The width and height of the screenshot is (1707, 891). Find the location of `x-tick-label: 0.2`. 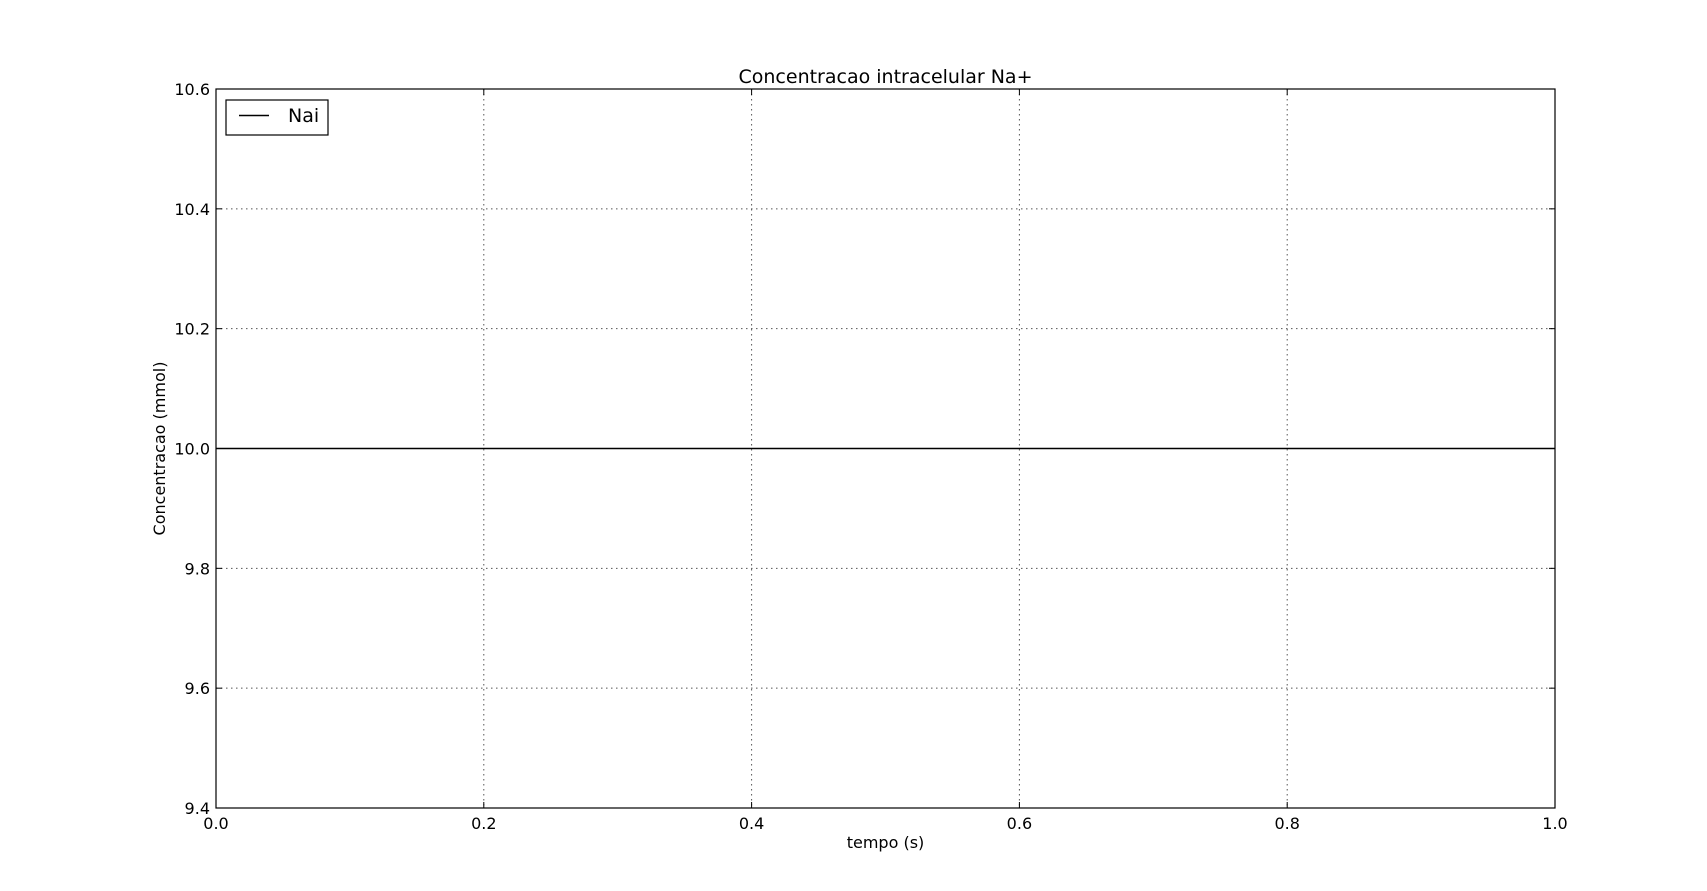

x-tick-label: 0.2 is located at coordinates (483, 823).